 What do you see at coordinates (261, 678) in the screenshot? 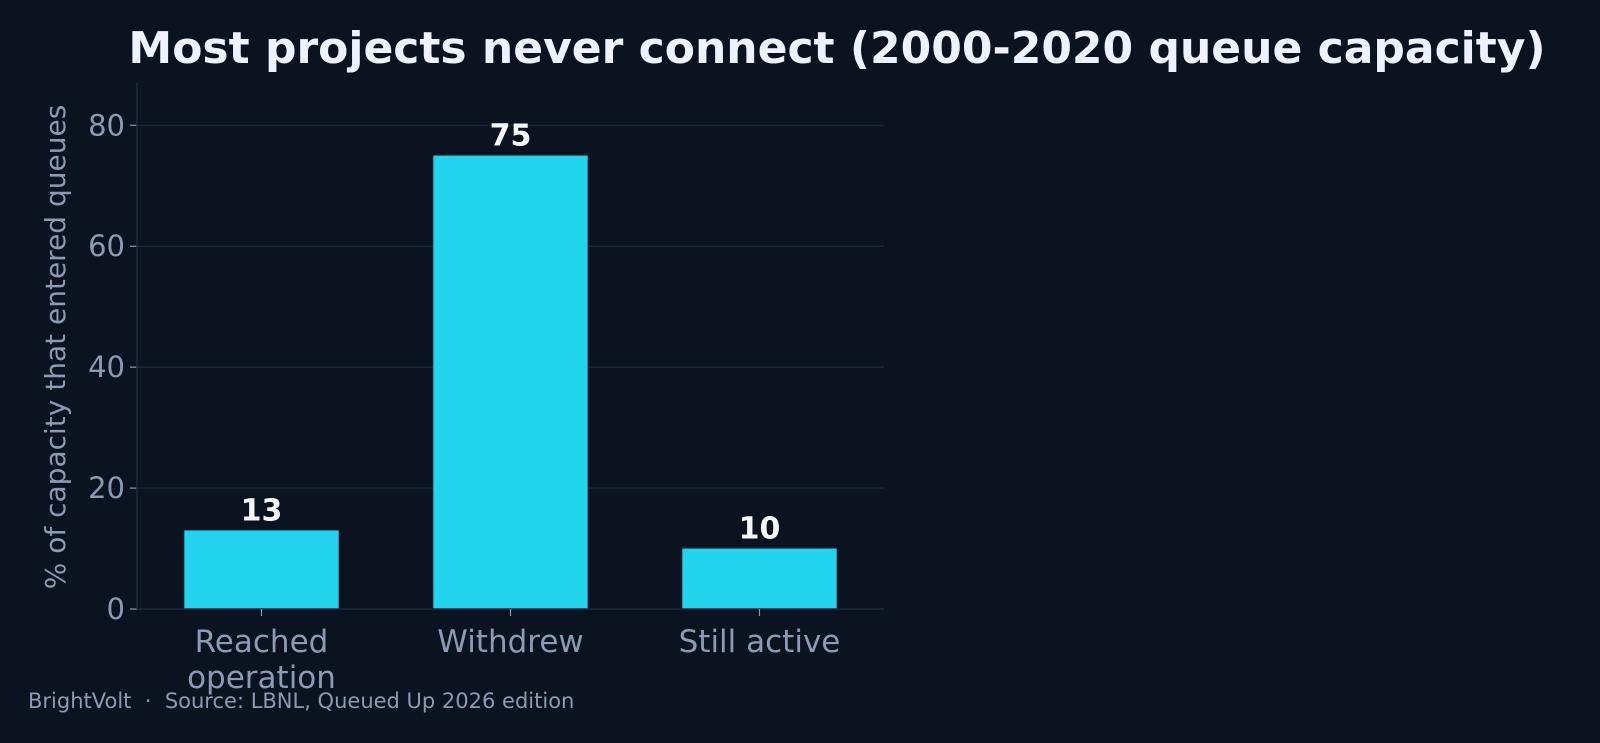
I see `x-tick-label-line: operation` at bounding box center [261, 678].